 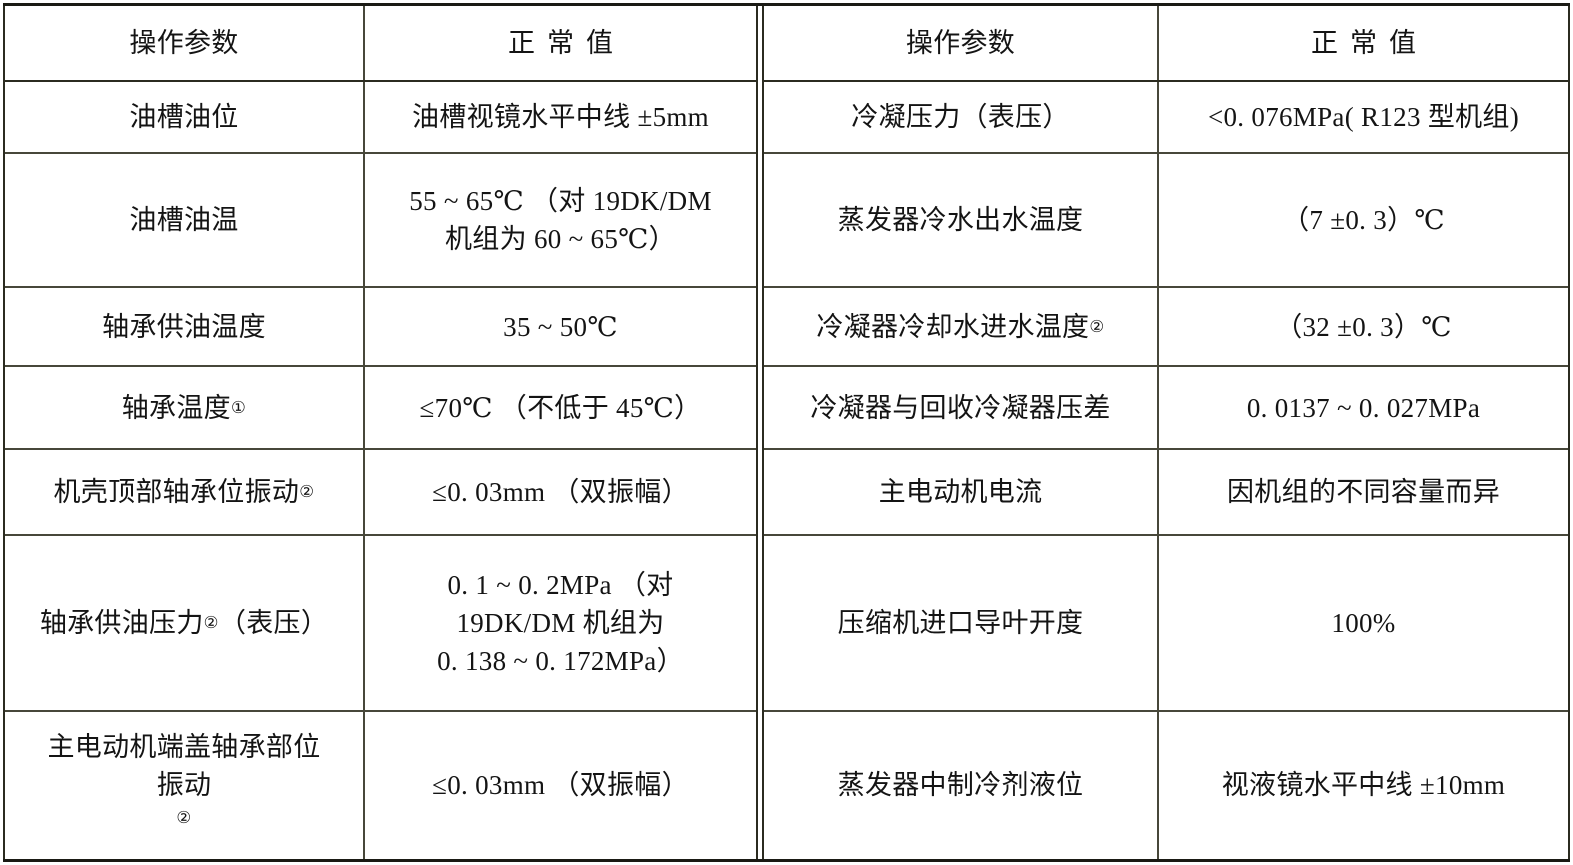 I want to click on param-label: 轴承供油温度, so click(x=184, y=326).